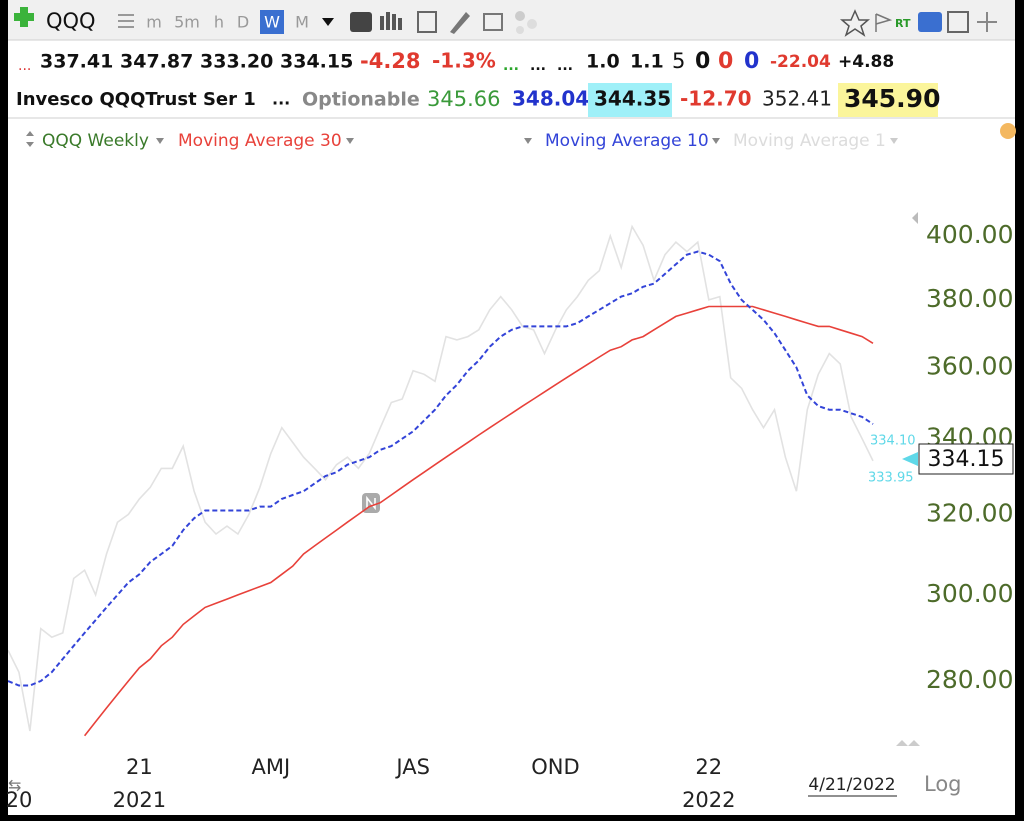 The image size is (1024, 821). What do you see at coordinates (260, 141) in the screenshot?
I see `legend-entry: Moving Average 30` at bounding box center [260, 141].